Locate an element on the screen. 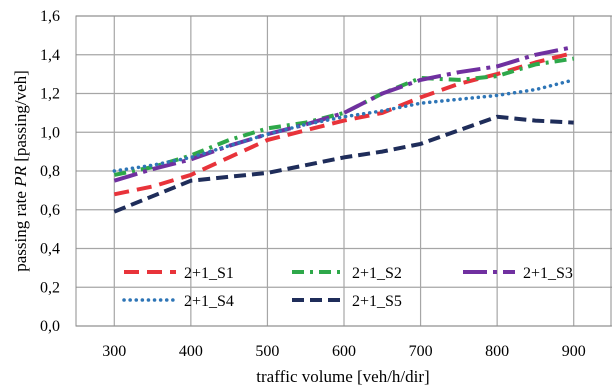 The image size is (612, 389). legend-item-2-1-S1: 2+1_S1 is located at coordinates (179, 273).